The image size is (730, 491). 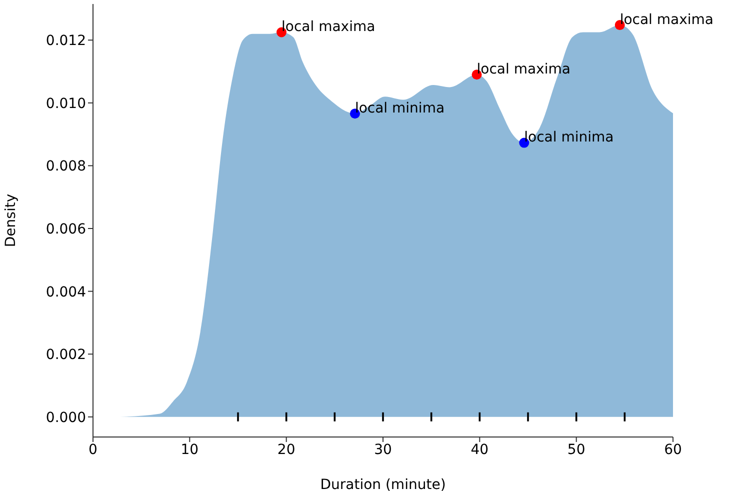 I want to click on x-tick-label: 40, so click(x=479, y=450).